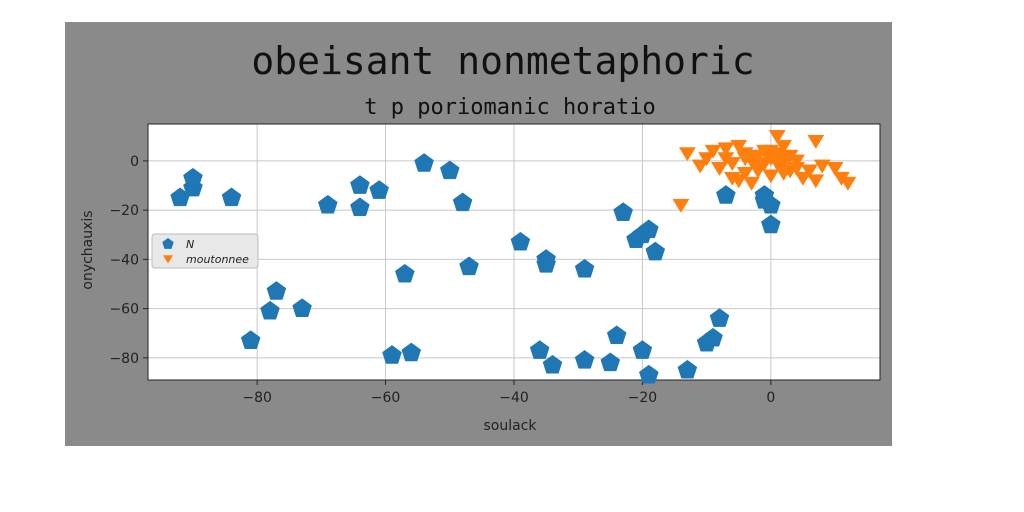  Describe the element at coordinates (124, 211) in the screenshot. I see `y-tick-label: −20` at that location.